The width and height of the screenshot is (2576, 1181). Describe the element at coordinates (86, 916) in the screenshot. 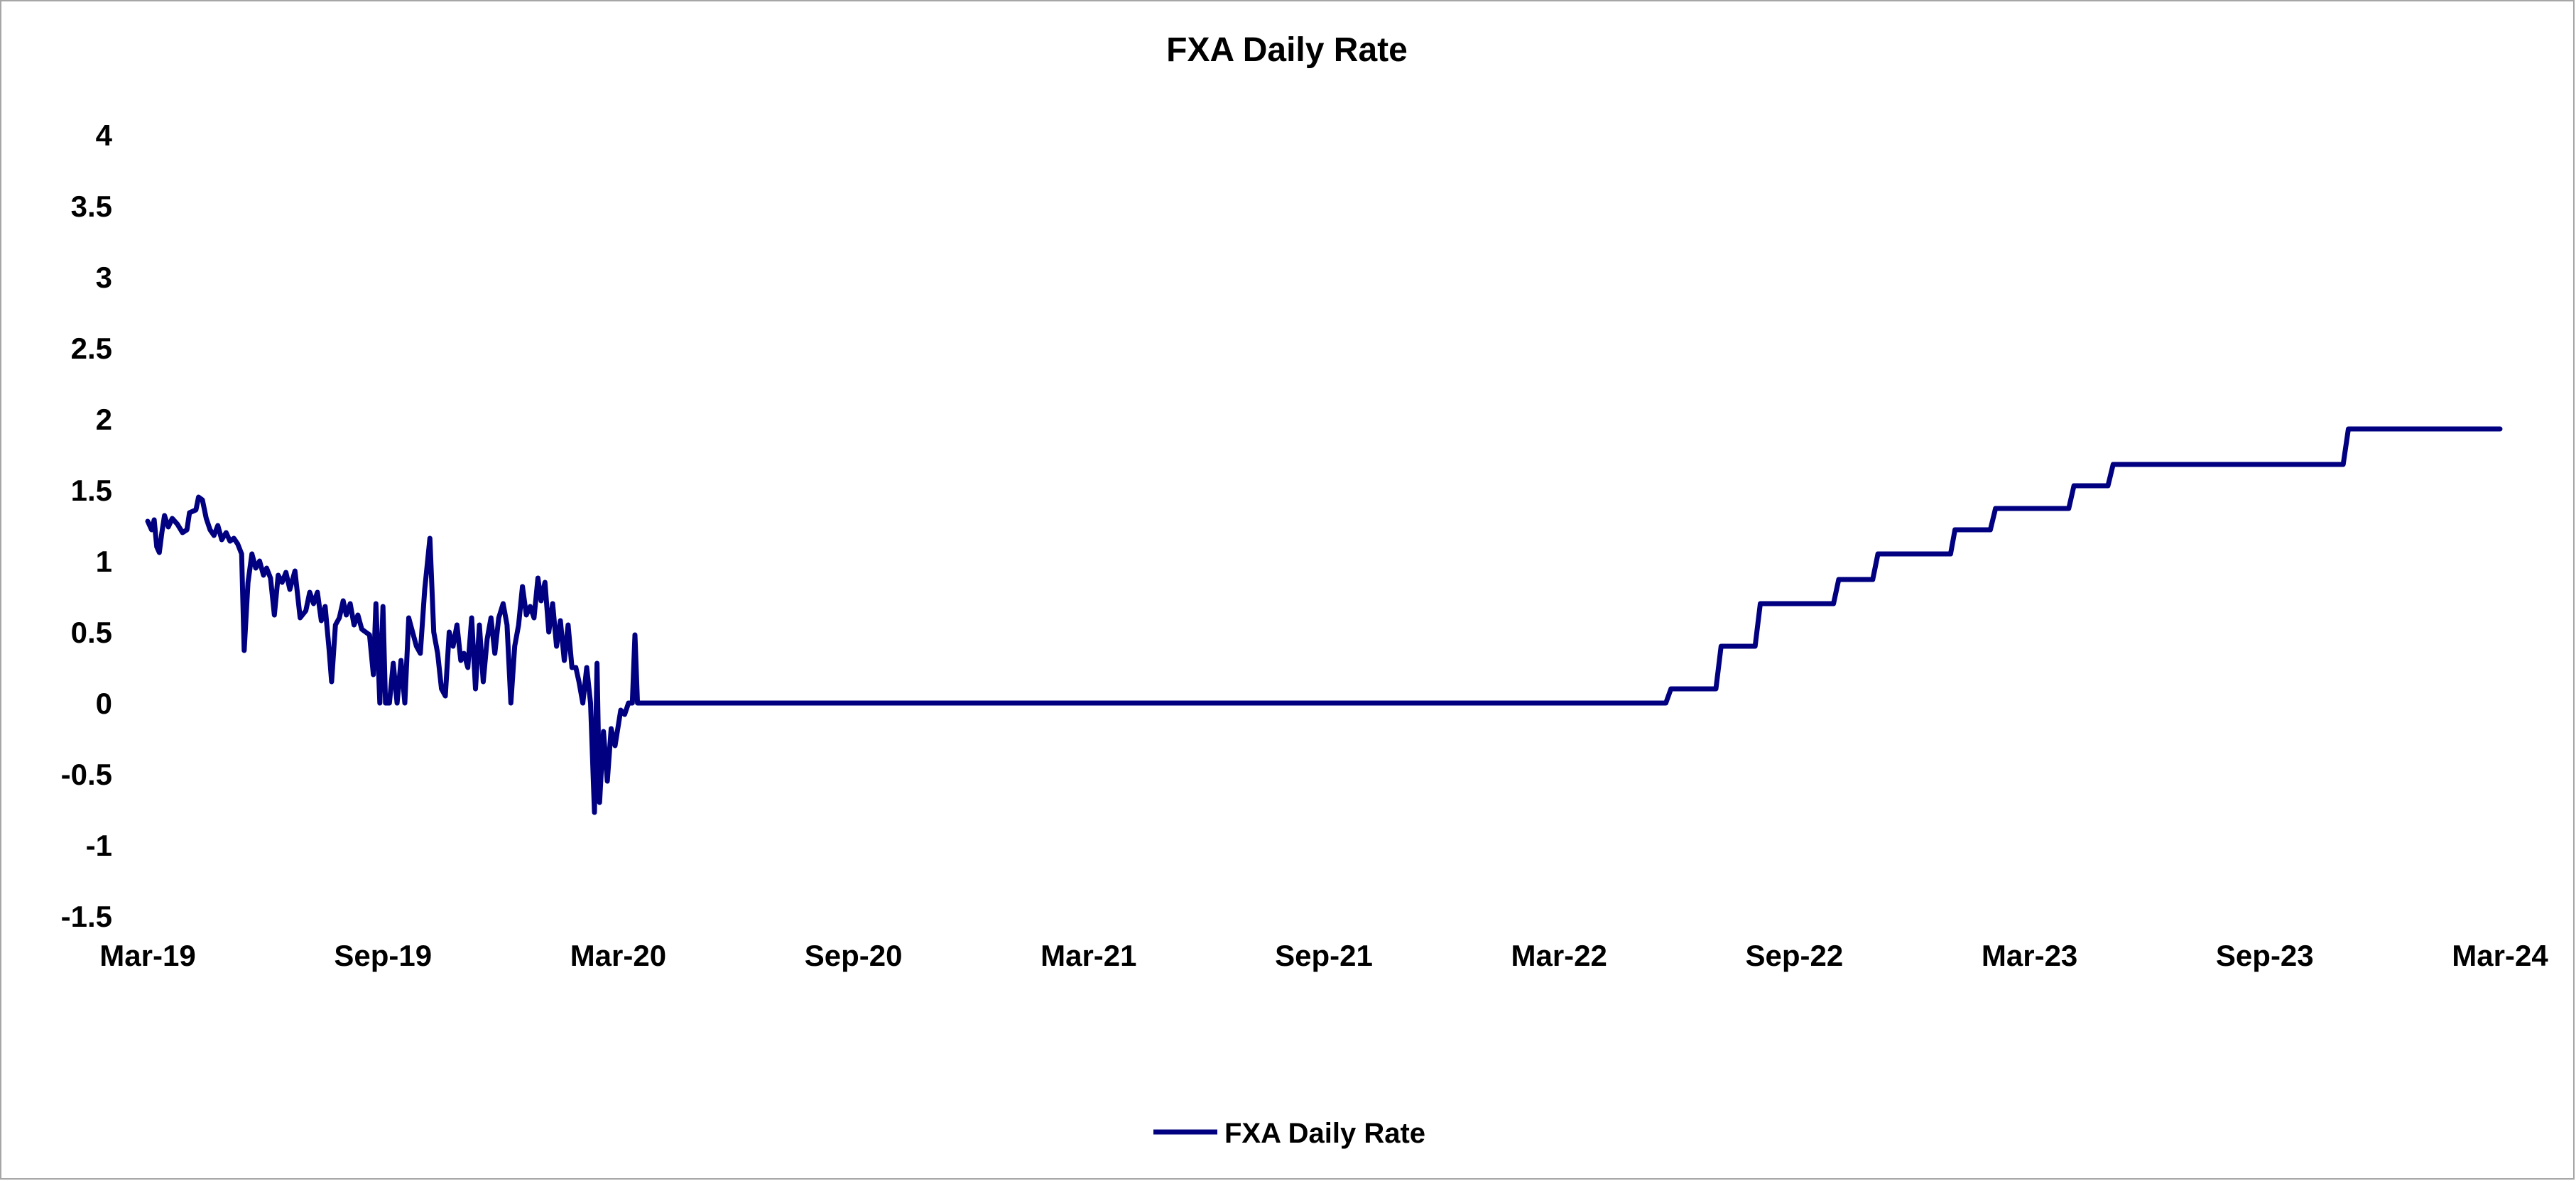

I see `y-tick-label: -1.5` at that location.